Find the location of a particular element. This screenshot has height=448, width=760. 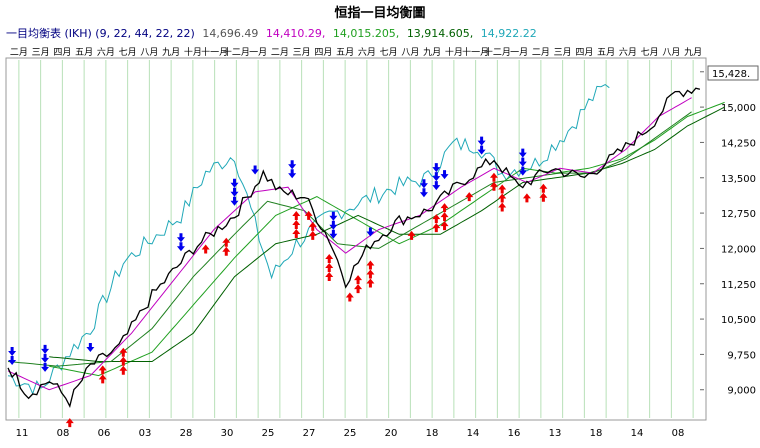

x-tick-label: 08 is located at coordinates (63, 433).